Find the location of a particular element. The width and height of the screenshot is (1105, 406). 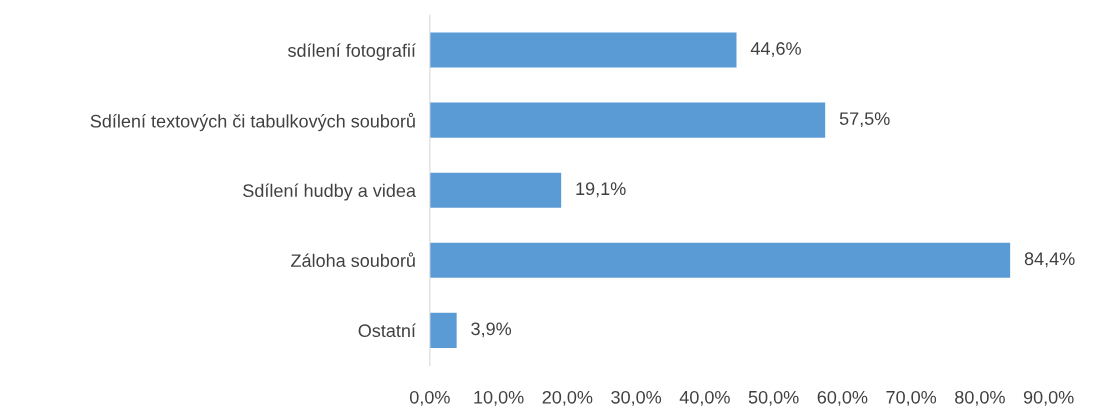

x-tick-label: 40,0% is located at coordinates (704, 398).